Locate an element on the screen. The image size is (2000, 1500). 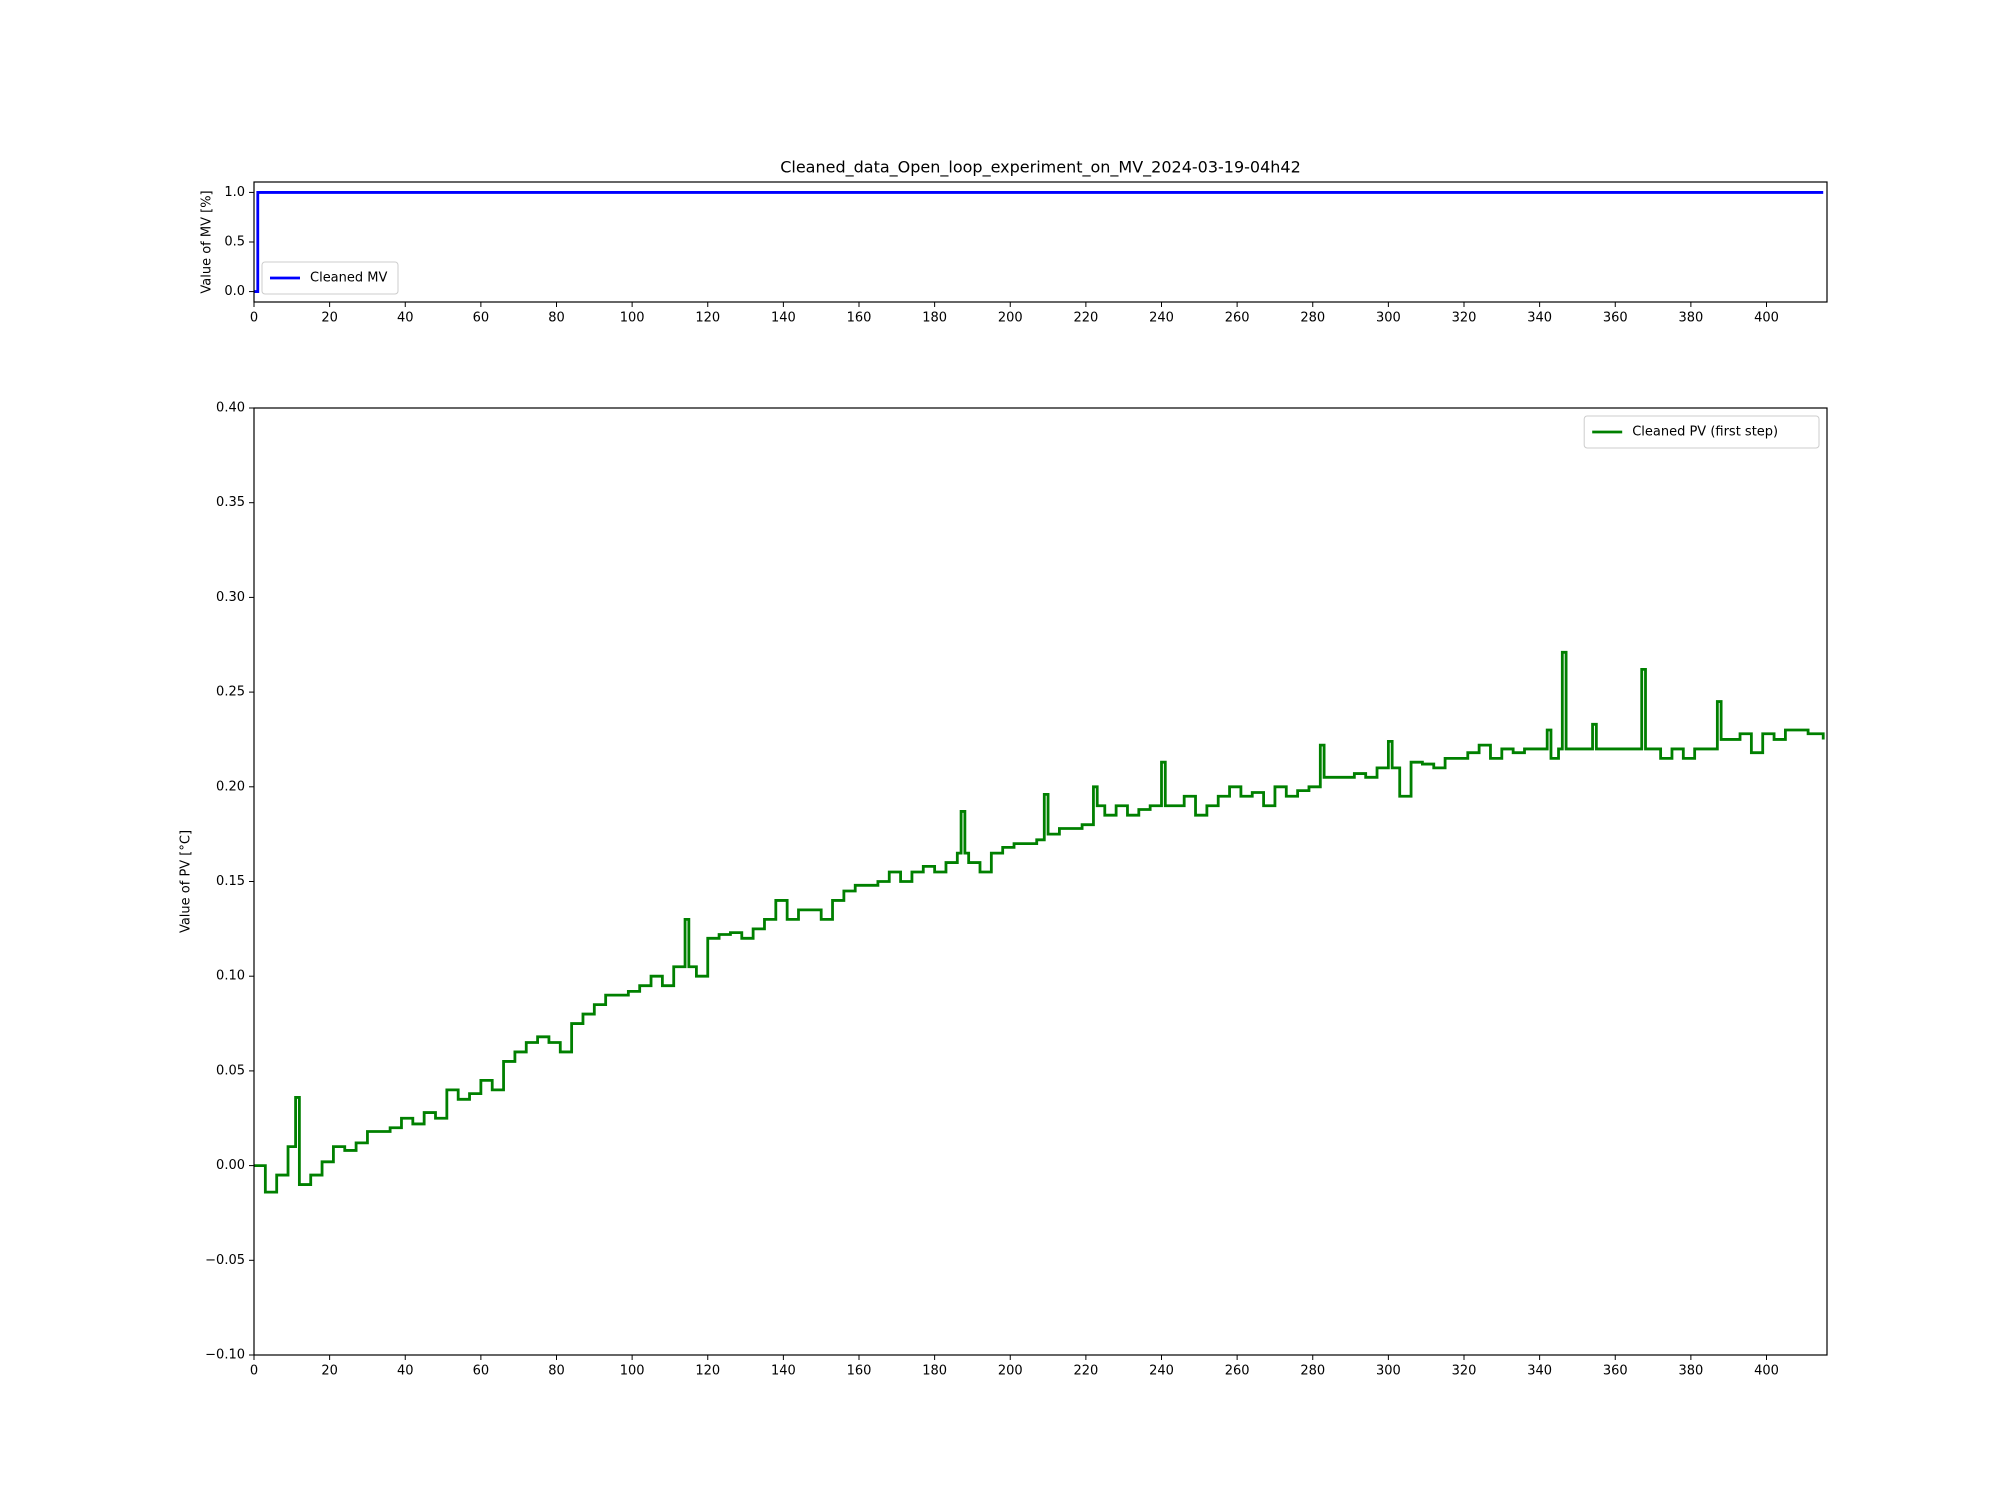
legend-label: Cleaned MV is located at coordinates (348, 278).